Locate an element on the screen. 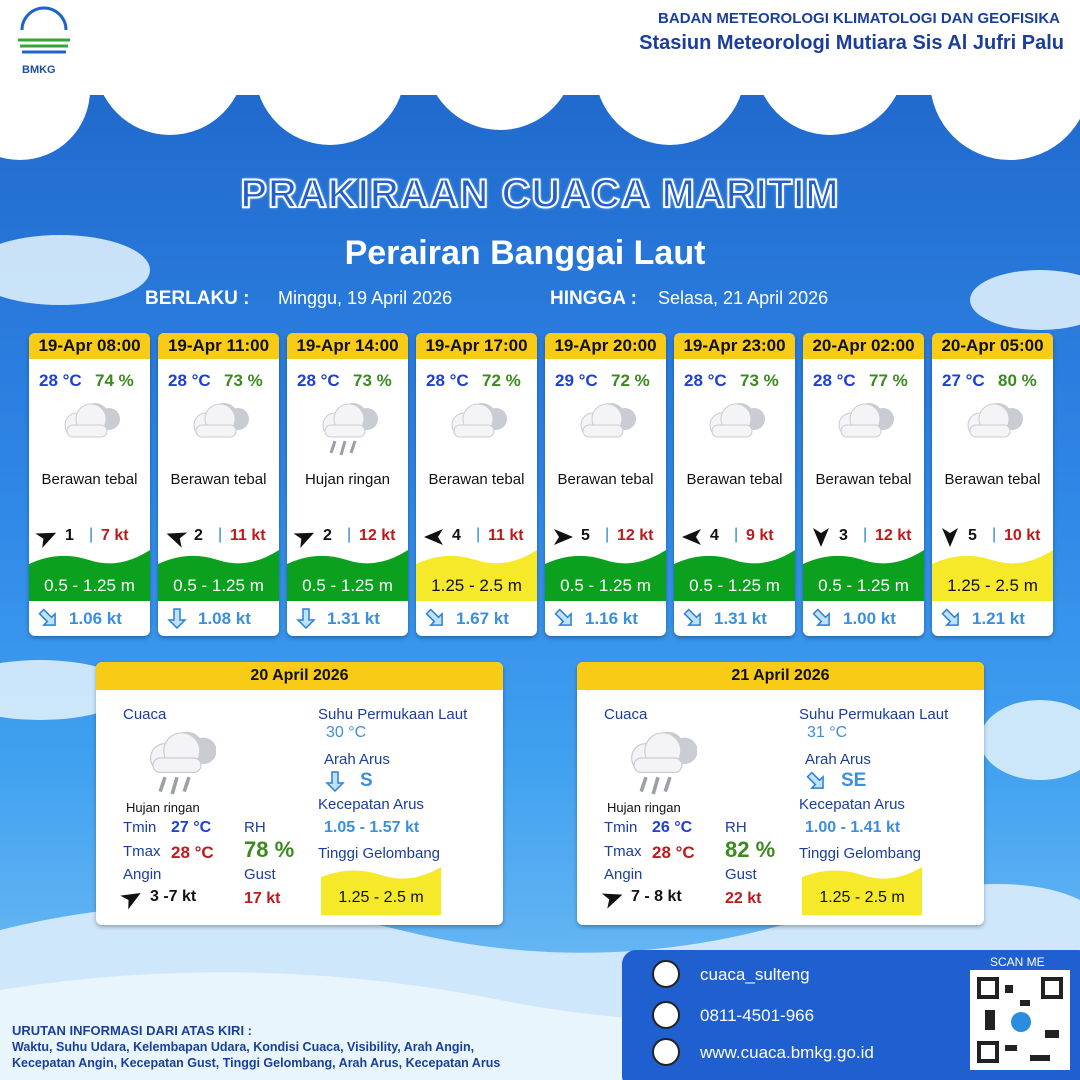  forecast-time: 19-Apr 11:00 is located at coordinates (218, 346).